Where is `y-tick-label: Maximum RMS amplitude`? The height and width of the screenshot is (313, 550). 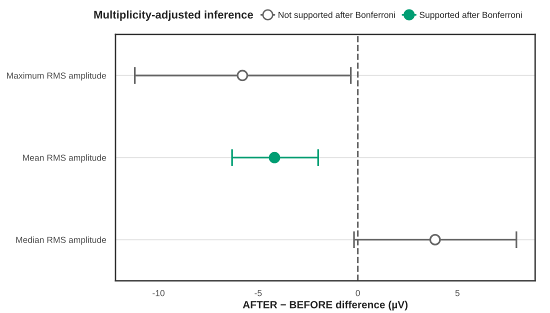 y-tick-label: Maximum RMS amplitude is located at coordinates (56, 76).